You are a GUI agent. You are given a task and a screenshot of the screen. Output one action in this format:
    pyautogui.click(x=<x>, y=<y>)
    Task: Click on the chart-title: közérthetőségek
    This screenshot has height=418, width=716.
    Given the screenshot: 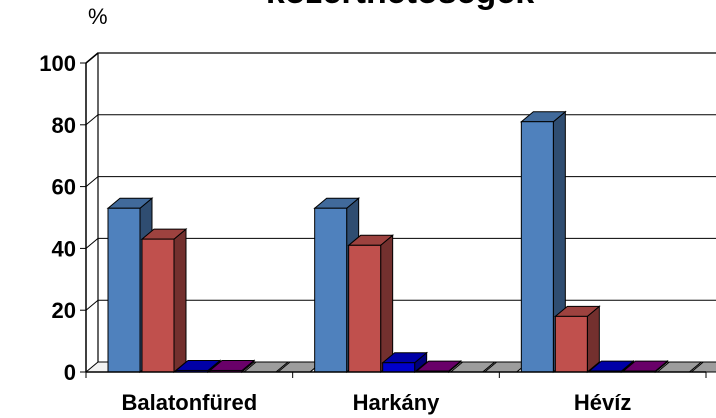 What is the action you would take?
    pyautogui.click(x=400, y=6)
    